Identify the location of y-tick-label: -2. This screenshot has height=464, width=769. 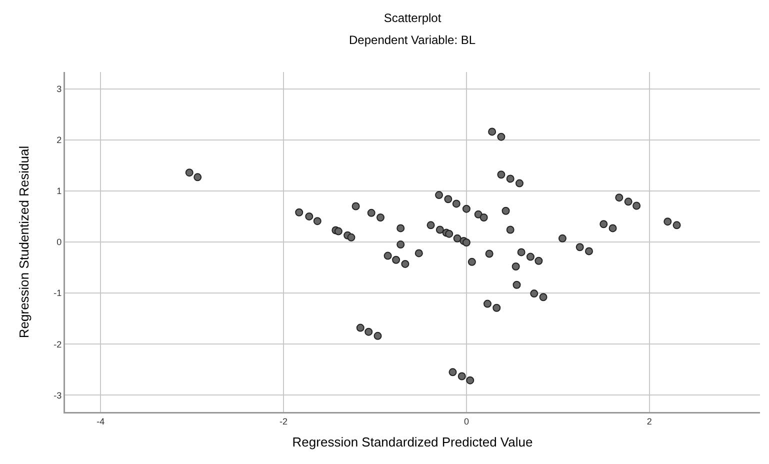
(58, 344).